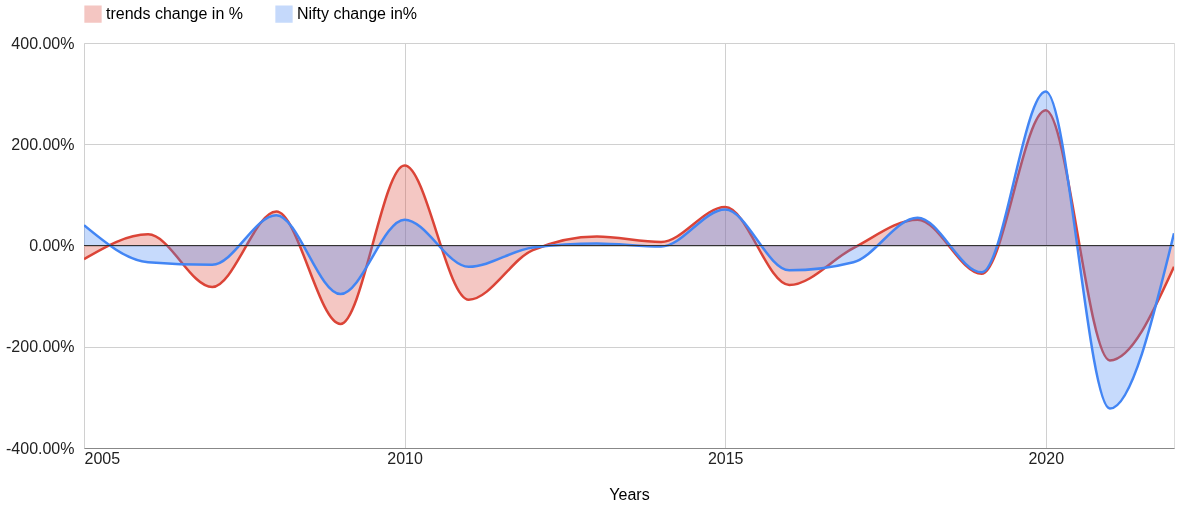  Describe the element at coordinates (52, 245) in the screenshot. I see `y-tick-label: 0.00%` at that location.